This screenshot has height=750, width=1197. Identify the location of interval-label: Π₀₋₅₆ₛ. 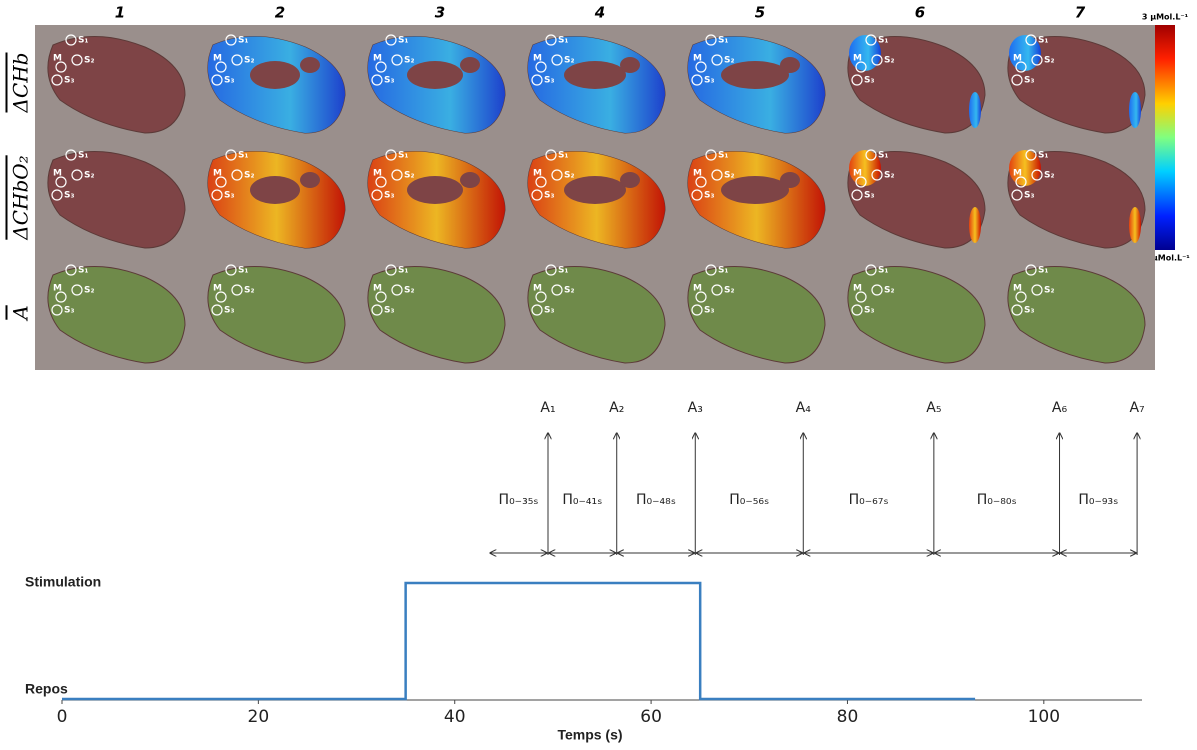
(749, 500).